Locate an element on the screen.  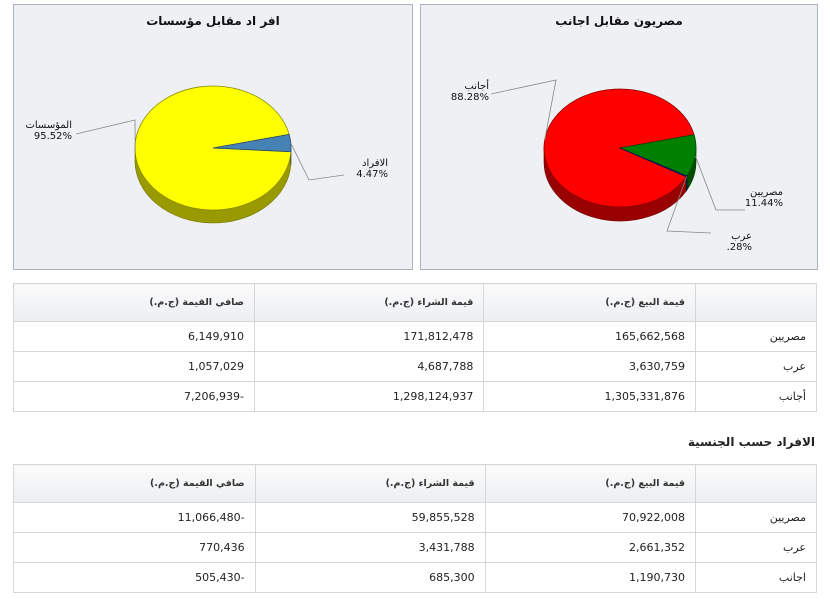
table-row: 1,057,029 4,687,788 3,630,759 عرب is located at coordinates (415, 366).